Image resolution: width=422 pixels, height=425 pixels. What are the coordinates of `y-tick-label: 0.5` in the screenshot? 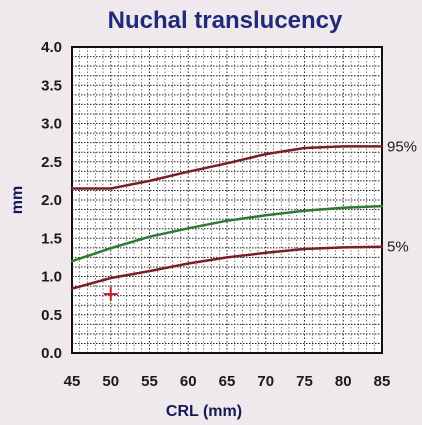 It's located at (51, 315).